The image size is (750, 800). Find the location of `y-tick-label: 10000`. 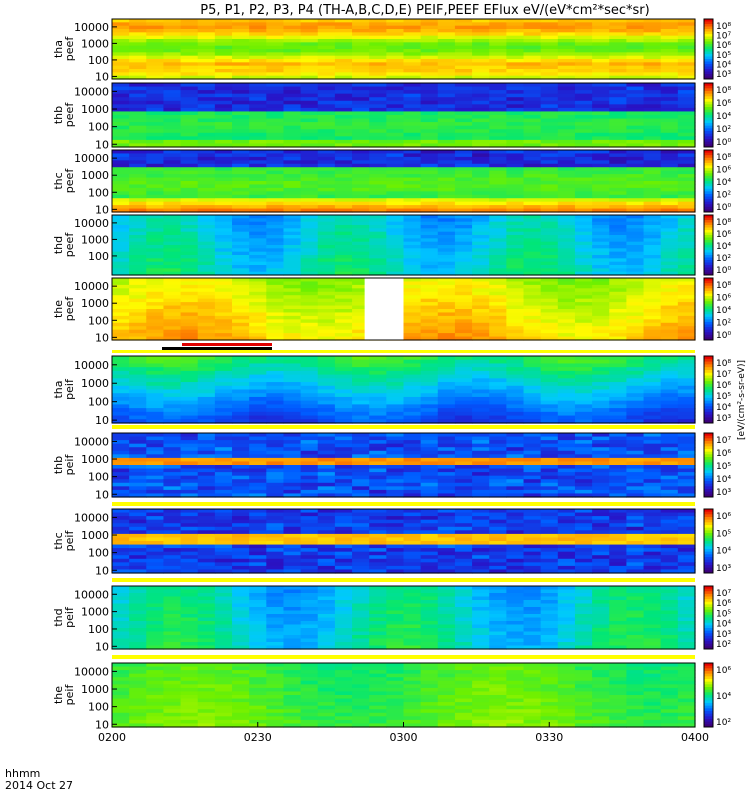

y-tick-label: 10000 is located at coordinates (91, 441).